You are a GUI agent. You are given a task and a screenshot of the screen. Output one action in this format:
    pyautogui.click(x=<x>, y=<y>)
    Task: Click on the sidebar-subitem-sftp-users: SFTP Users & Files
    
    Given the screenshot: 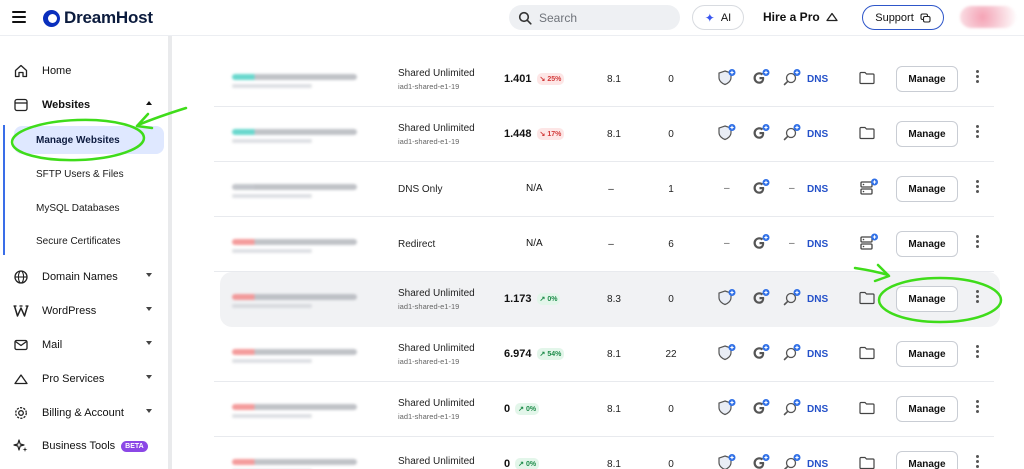 What is the action you would take?
    pyautogui.click(x=80, y=174)
    